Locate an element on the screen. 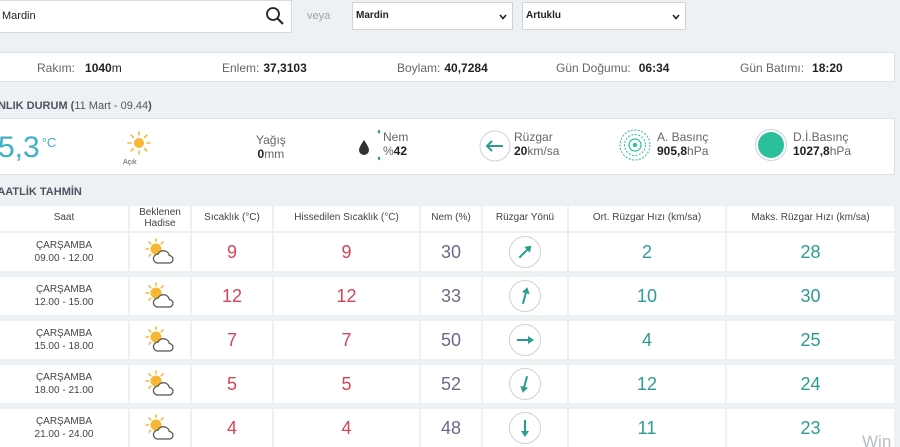 This screenshot has height=447, width=900. row-humidity-value: 48 is located at coordinates (451, 428).